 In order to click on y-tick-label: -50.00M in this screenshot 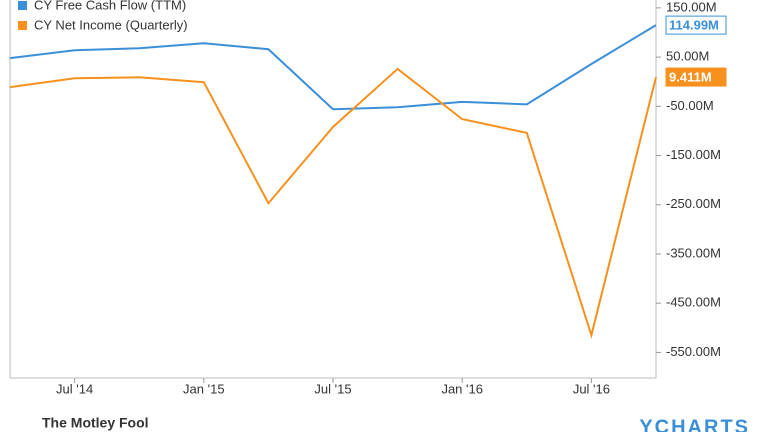, I will do `click(690, 105)`.